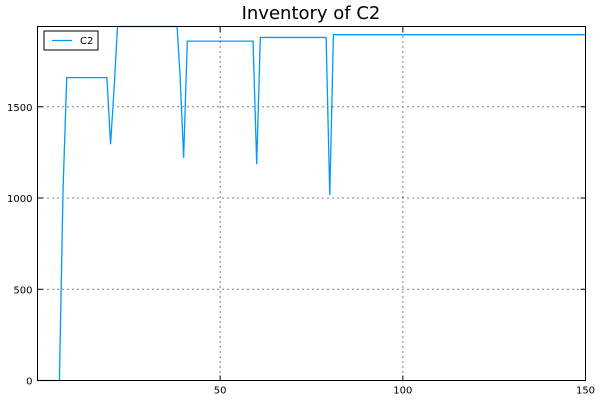 Image resolution: width=600 pixels, height=405 pixels. Describe the element at coordinates (19, 199) in the screenshot. I see `y-tick-label: 1000` at that location.